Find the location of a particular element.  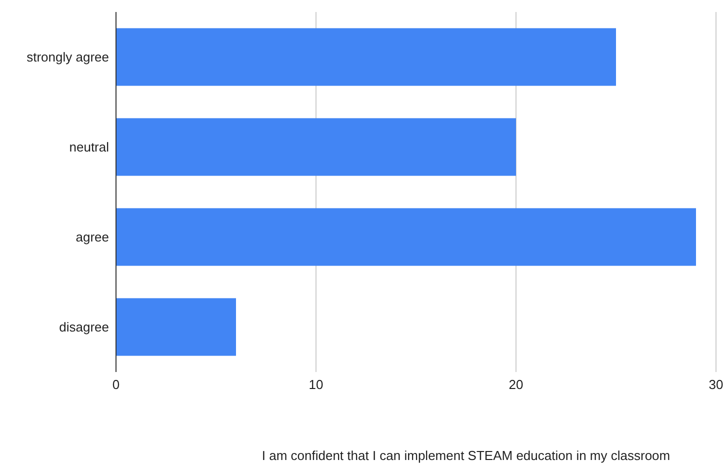

y-tick-label: disagree is located at coordinates (84, 327).